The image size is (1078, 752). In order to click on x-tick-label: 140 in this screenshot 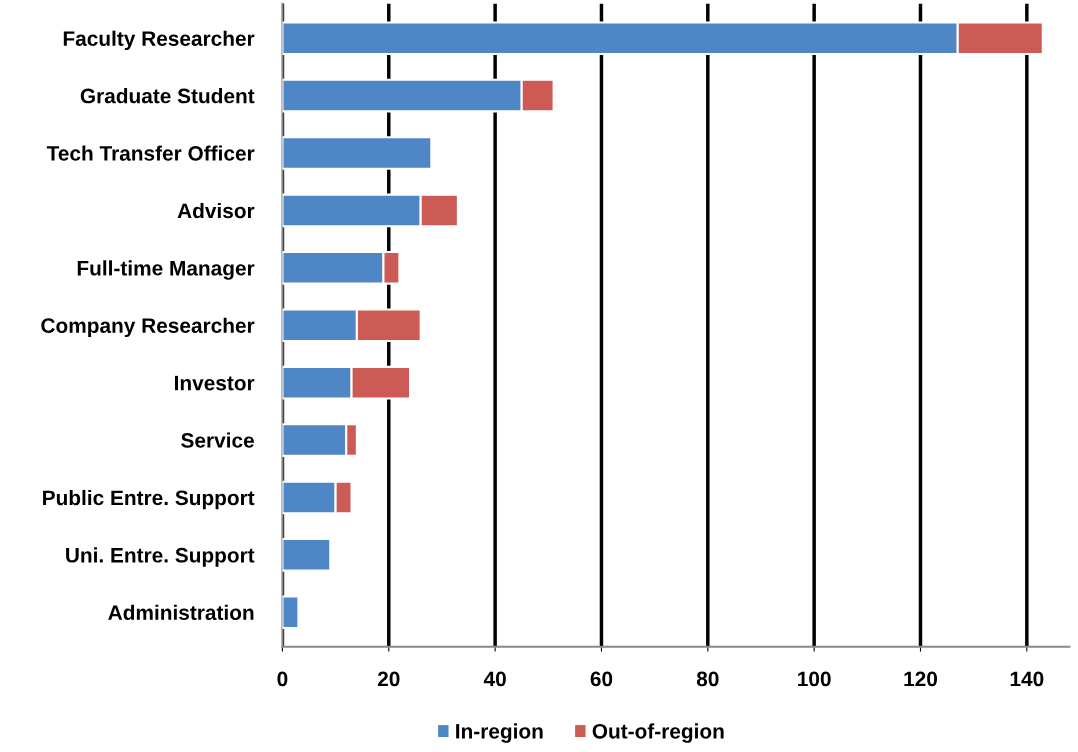, I will do `click(1027, 679)`.